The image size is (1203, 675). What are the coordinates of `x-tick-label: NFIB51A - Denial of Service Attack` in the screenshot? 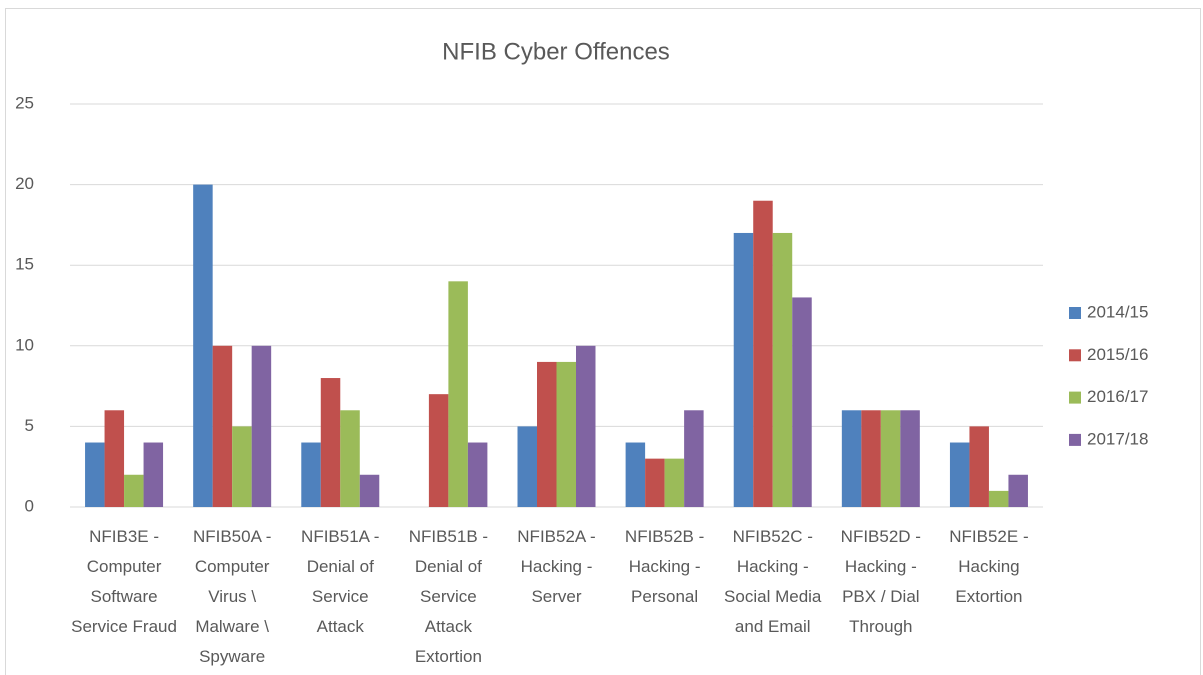 It's located at (340, 581).